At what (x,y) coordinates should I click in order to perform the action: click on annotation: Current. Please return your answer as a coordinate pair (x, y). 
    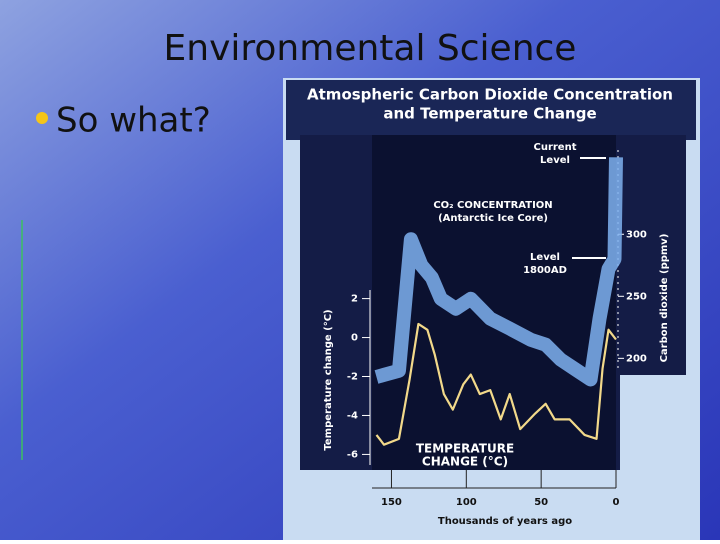
    Looking at the image, I should click on (554, 147).